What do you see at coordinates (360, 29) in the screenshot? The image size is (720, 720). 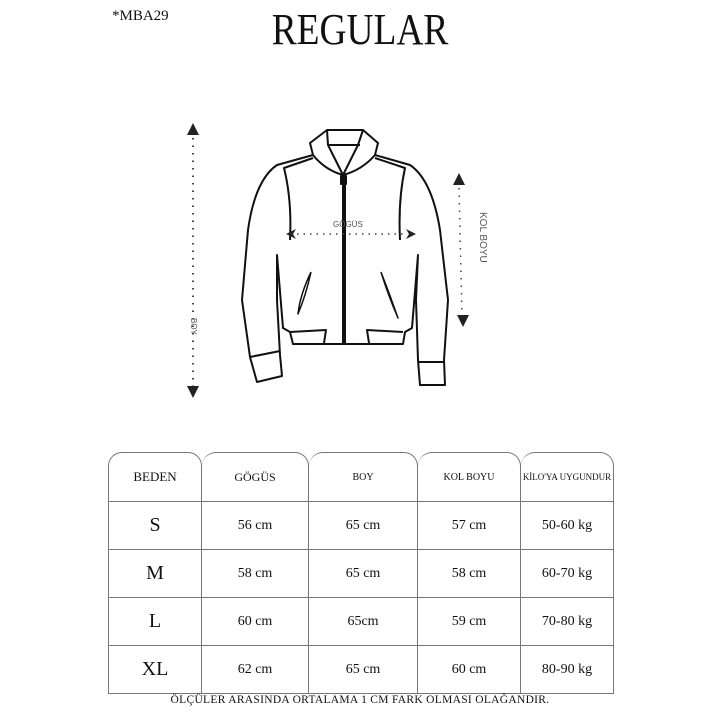 I see `fit-title: REGULAR` at bounding box center [360, 29].